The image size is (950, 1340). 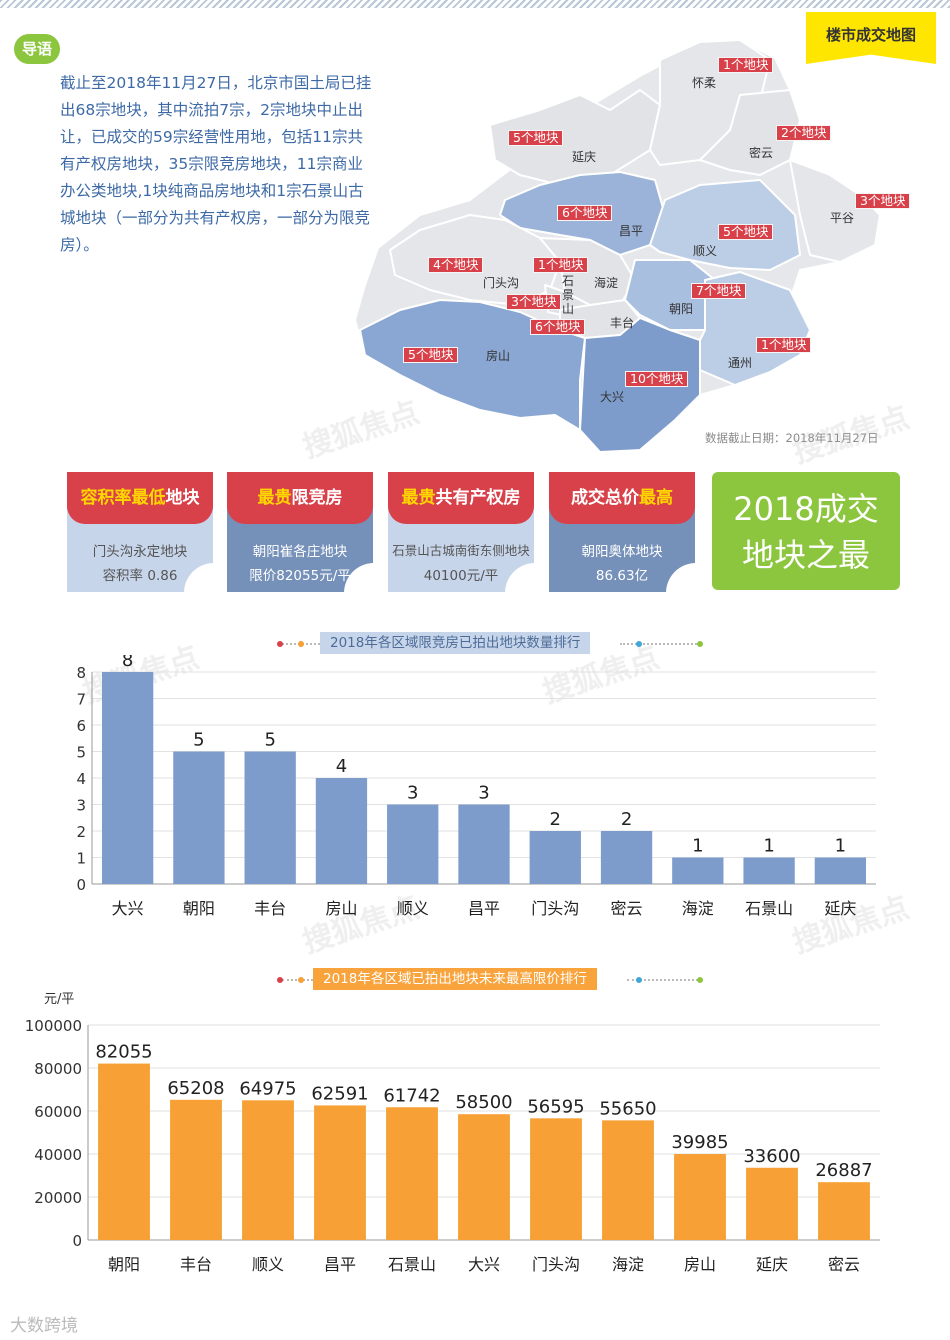 I want to click on pin-fangshan: 5个地块, so click(x=431, y=355).